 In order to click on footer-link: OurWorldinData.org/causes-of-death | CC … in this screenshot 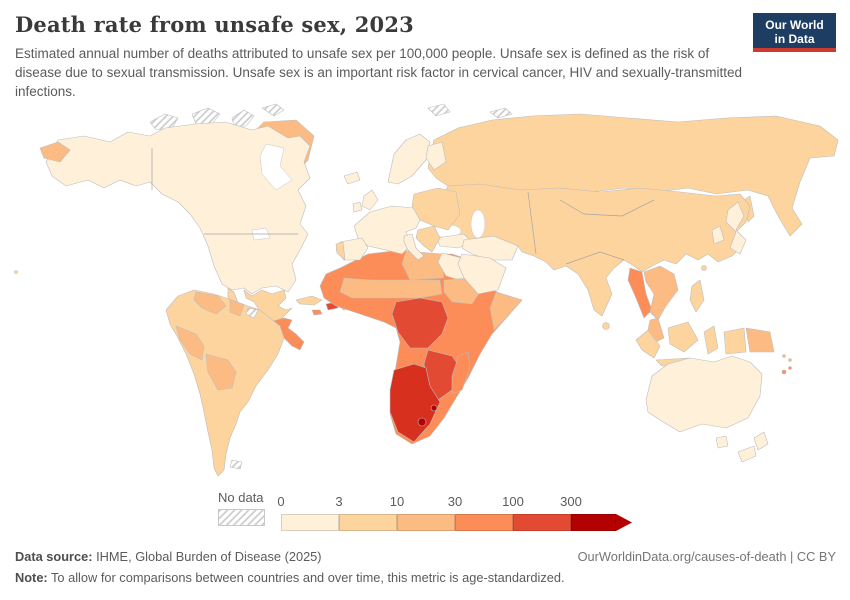, I will do `click(706, 556)`.